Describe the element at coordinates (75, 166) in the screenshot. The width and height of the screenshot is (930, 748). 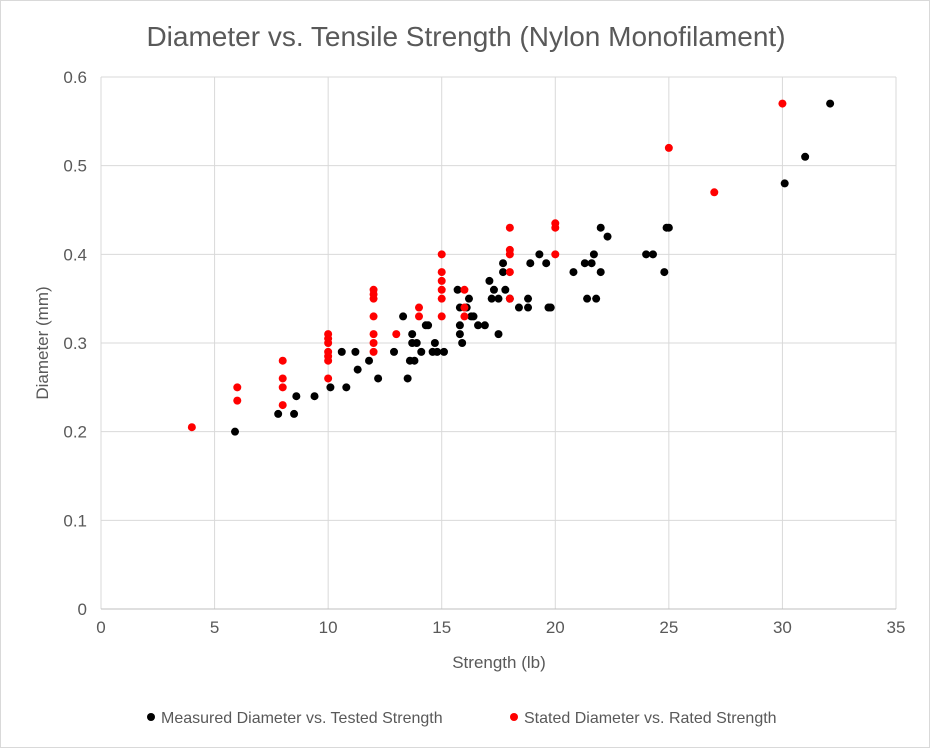
I see `y-tick-label: 0.5` at that location.